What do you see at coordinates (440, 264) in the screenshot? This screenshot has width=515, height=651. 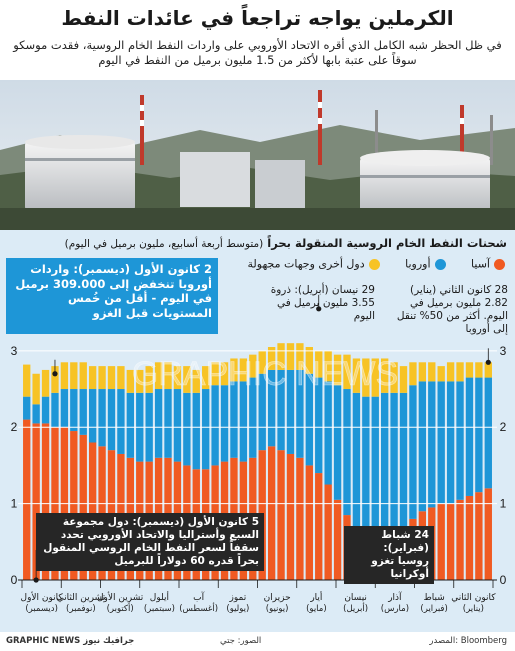 I see `legend-swatch-europe` at bounding box center [440, 264].